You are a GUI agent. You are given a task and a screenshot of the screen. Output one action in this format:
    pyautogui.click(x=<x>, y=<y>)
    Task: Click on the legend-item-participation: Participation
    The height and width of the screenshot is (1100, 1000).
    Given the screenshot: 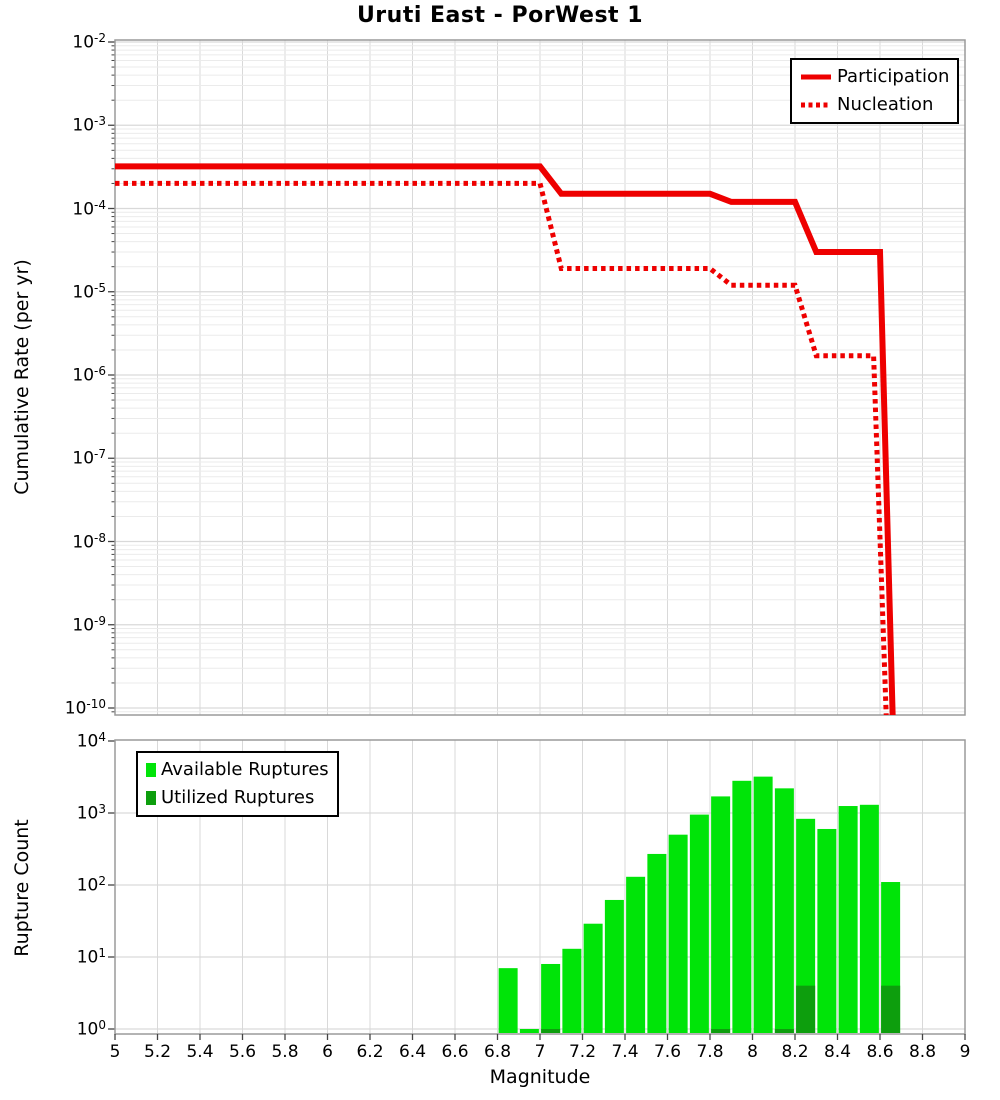 What is the action you would take?
    pyautogui.click(x=874, y=77)
    